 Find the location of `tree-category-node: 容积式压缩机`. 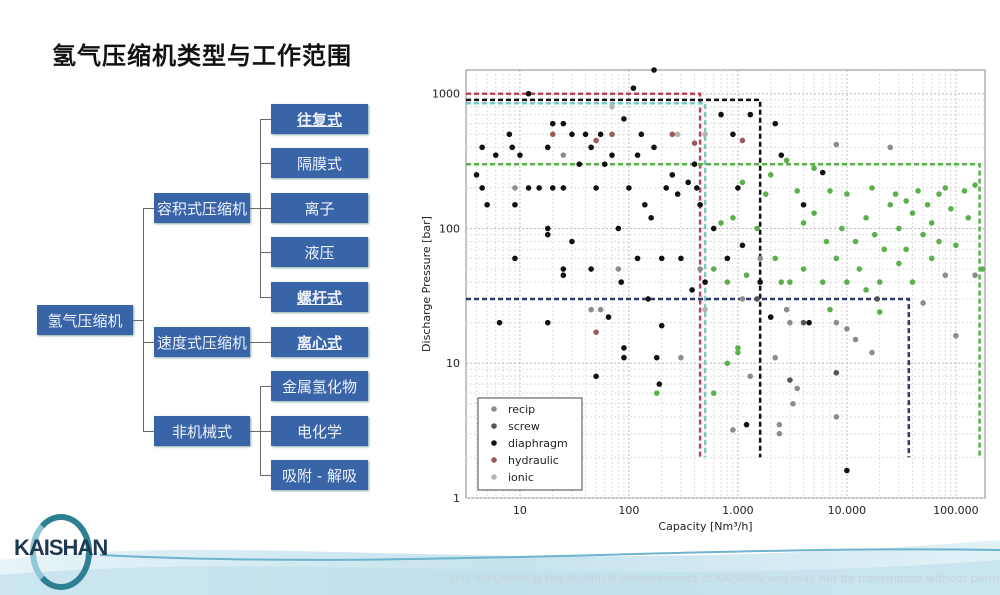

tree-category-node: 容积式压缩机 is located at coordinates (202, 208).